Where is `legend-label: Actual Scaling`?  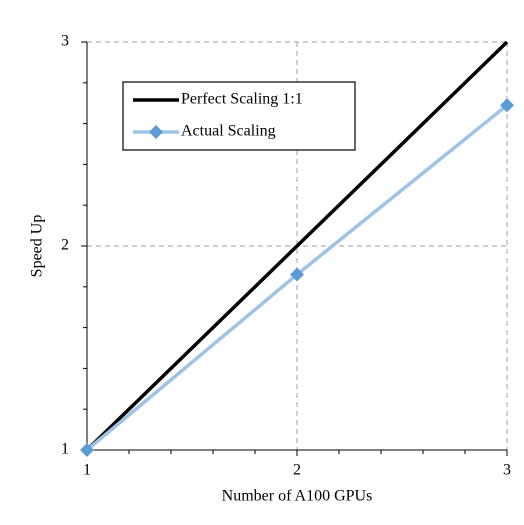
legend-label: Actual Scaling is located at coordinates (228, 131).